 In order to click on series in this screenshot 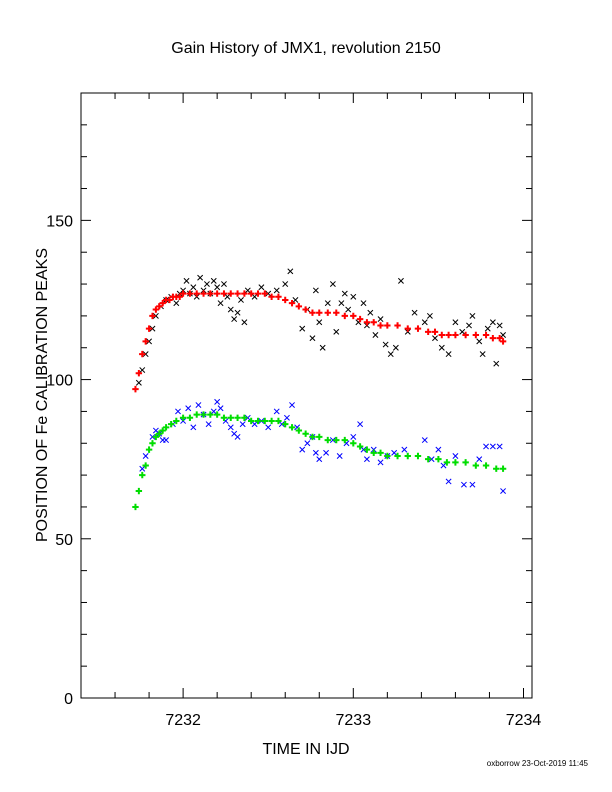, I will do `click(323, 446)`.